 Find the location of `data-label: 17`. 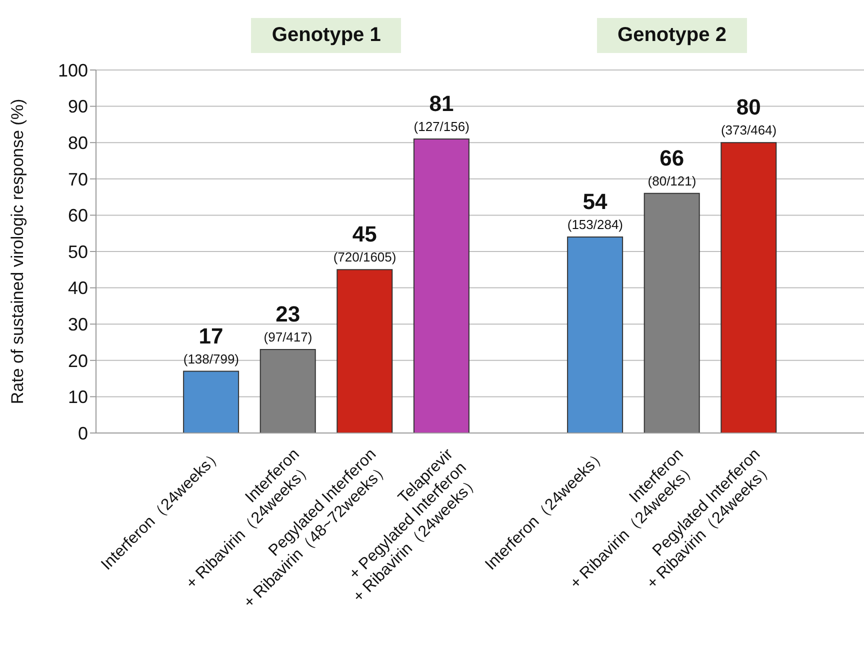

data-label: 17 is located at coordinates (211, 335).